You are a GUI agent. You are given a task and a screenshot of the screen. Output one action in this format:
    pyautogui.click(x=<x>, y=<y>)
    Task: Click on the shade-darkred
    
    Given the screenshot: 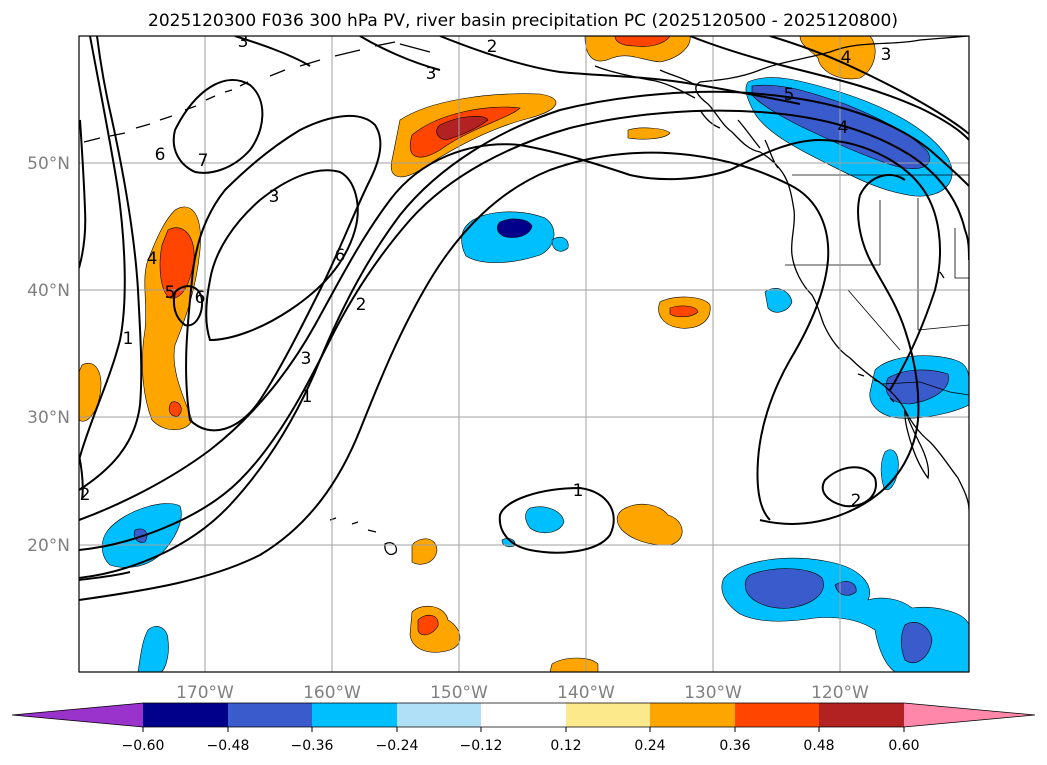 What is the action you would take?
    pyautogui.click(x=462, y=128)
    